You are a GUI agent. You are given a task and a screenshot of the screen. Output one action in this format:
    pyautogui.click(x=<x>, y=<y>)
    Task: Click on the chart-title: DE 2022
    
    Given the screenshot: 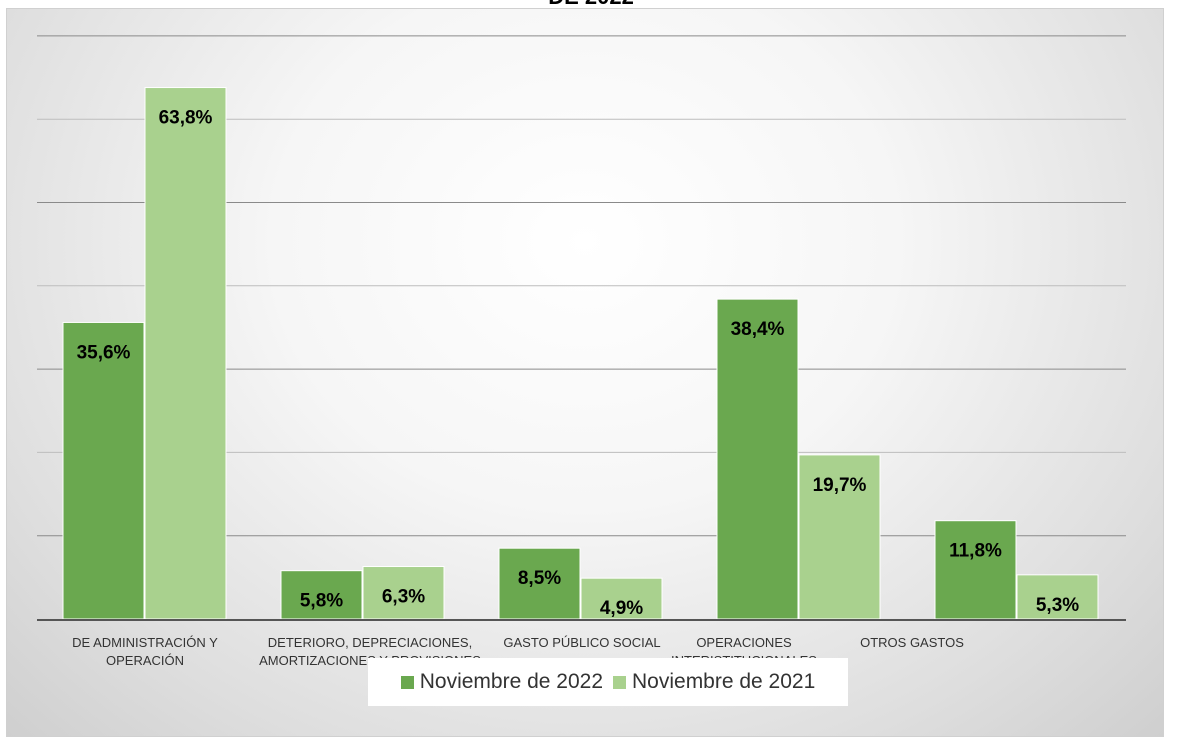 What is the action you would take?
    pyautogui.click(x=591, y=5)
    